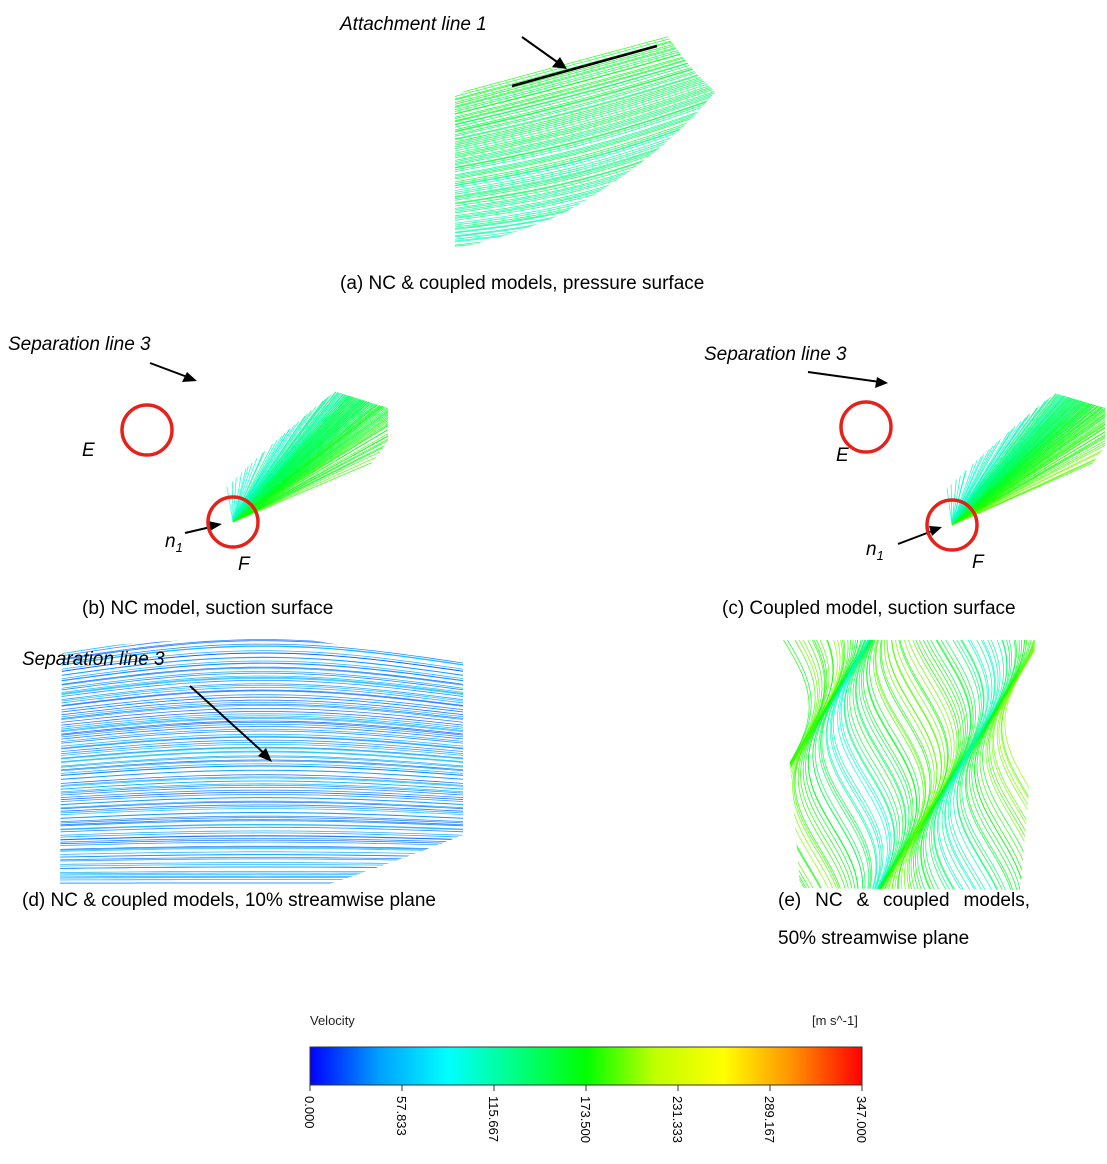  What do you see at coordinates (584, 66) in the screenshot?
I see `attachment-line` at bounding box center [584, 66].